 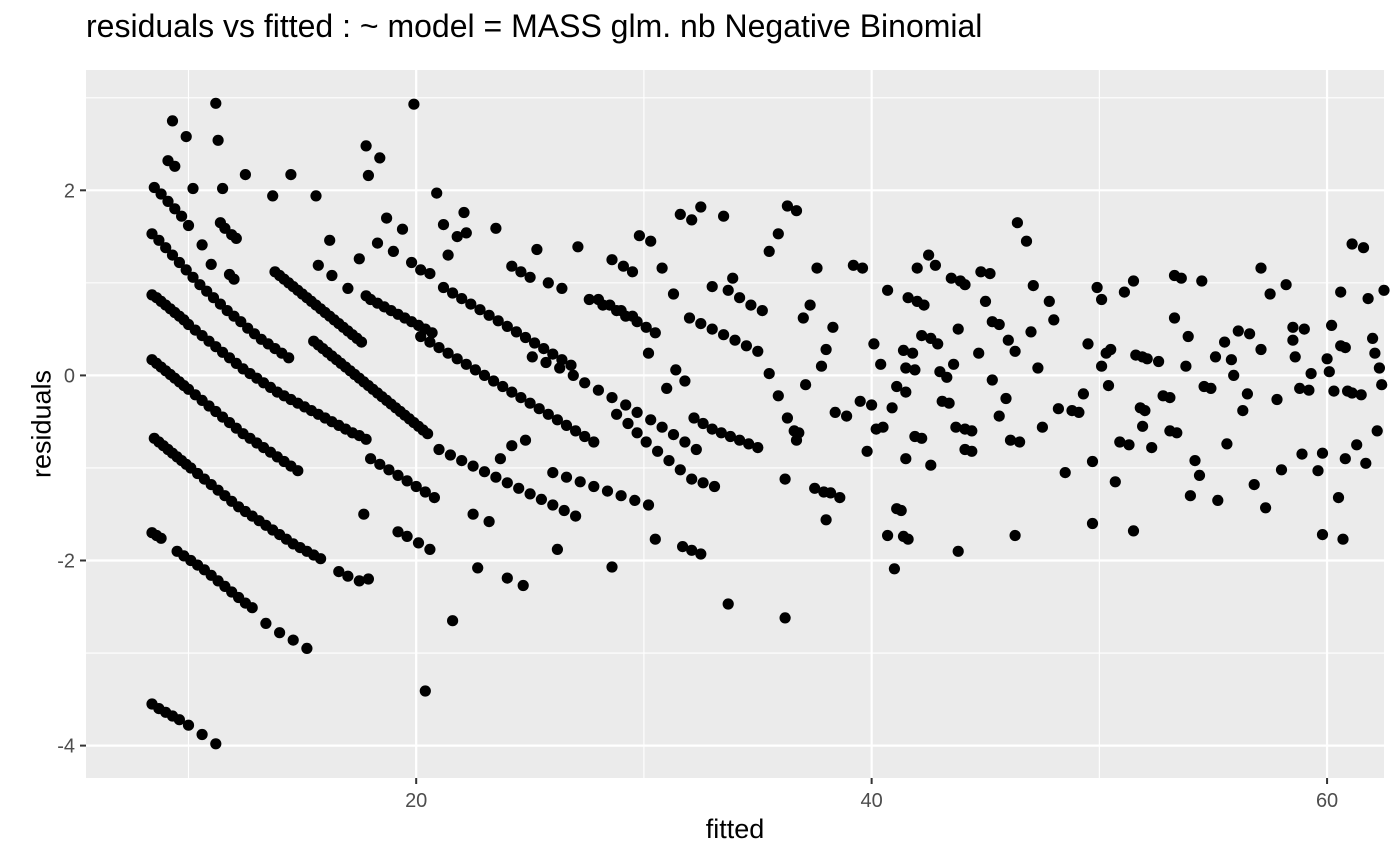 I want to click on x-tick-label: 20, so click(x=416, y=801).